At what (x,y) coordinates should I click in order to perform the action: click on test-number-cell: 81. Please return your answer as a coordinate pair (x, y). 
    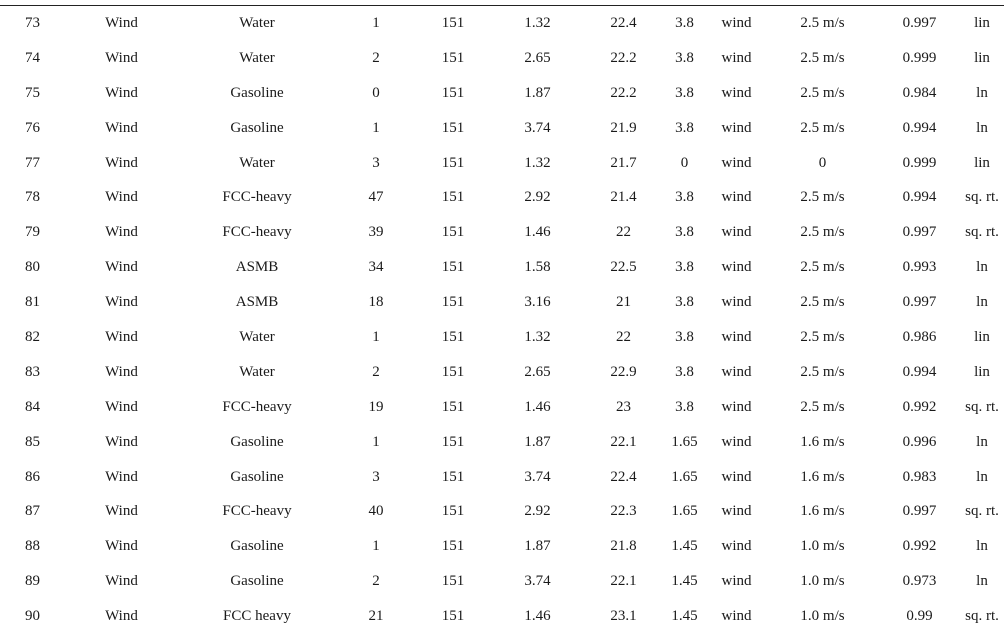
    Looking at the image, I should click on (32, 302).